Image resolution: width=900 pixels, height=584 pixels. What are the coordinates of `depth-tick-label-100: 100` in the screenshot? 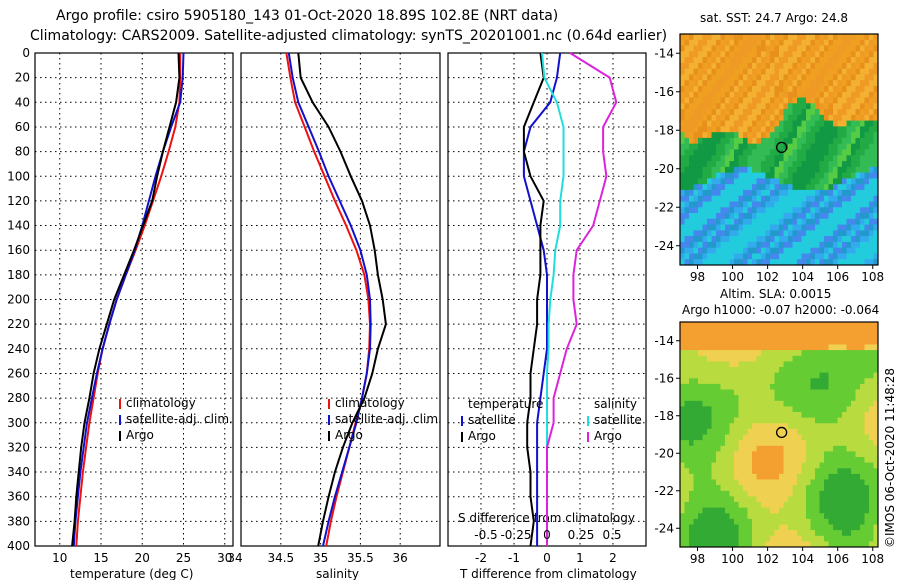 It's located at (18, 176).